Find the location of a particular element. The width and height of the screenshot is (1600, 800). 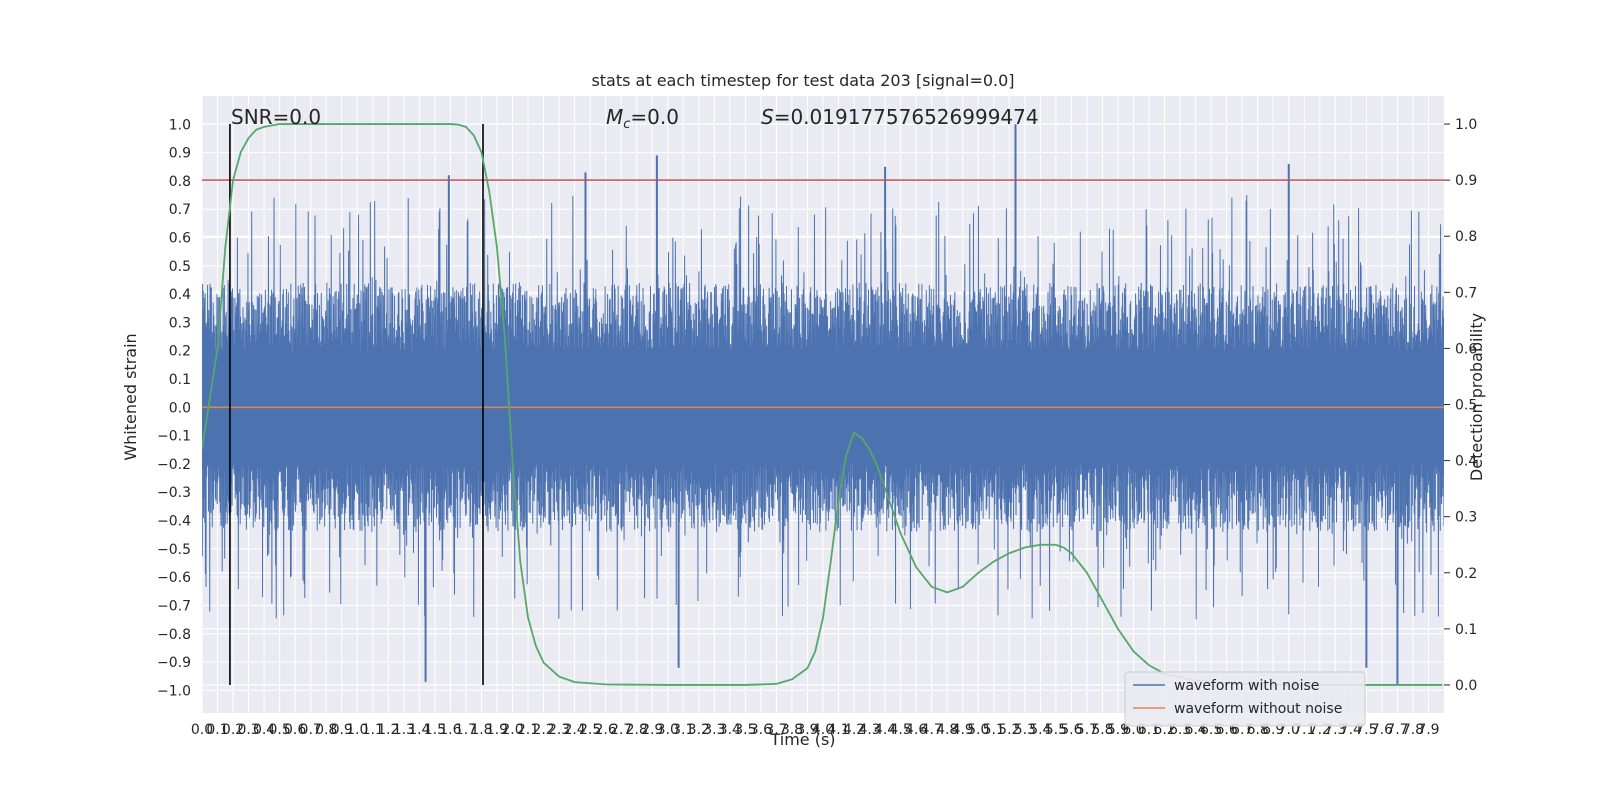

x-tick-label: 4.0 is located at coordinates (823, 730).